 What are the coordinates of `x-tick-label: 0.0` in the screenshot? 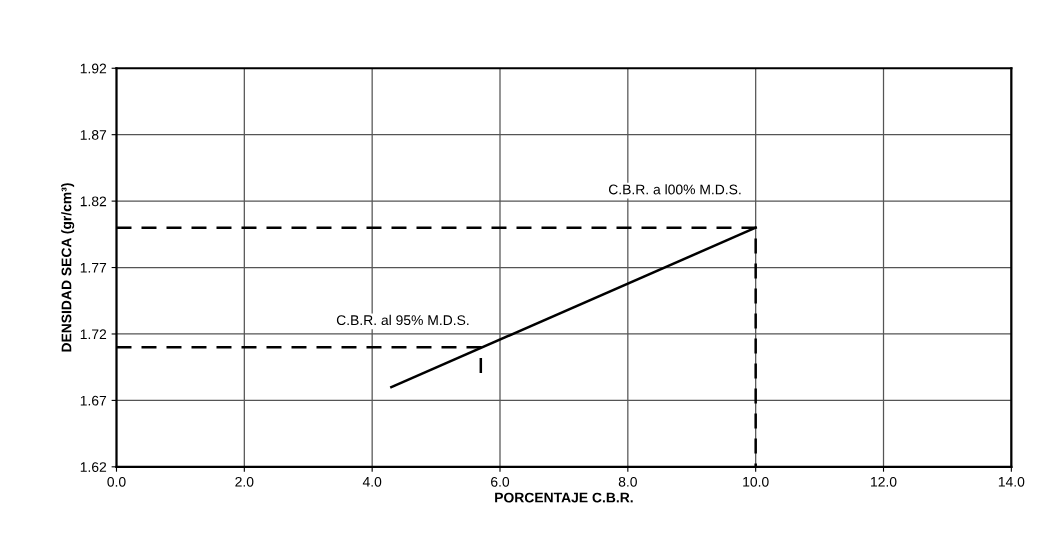 It's located at (116, 481).